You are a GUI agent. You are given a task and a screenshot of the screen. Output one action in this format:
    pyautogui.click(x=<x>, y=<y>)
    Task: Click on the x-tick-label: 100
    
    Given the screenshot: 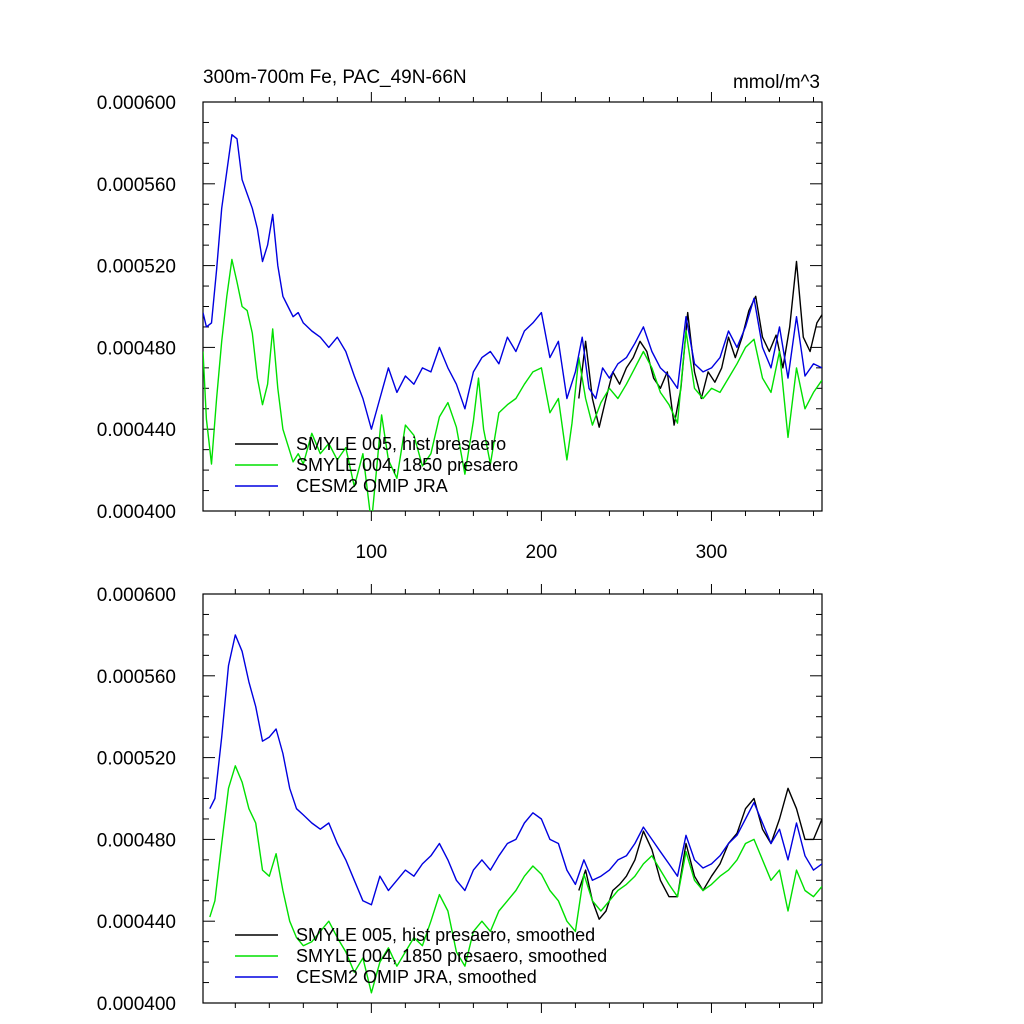 What is the action you would take?
    pyautogui.click(x=372, y=552)
    